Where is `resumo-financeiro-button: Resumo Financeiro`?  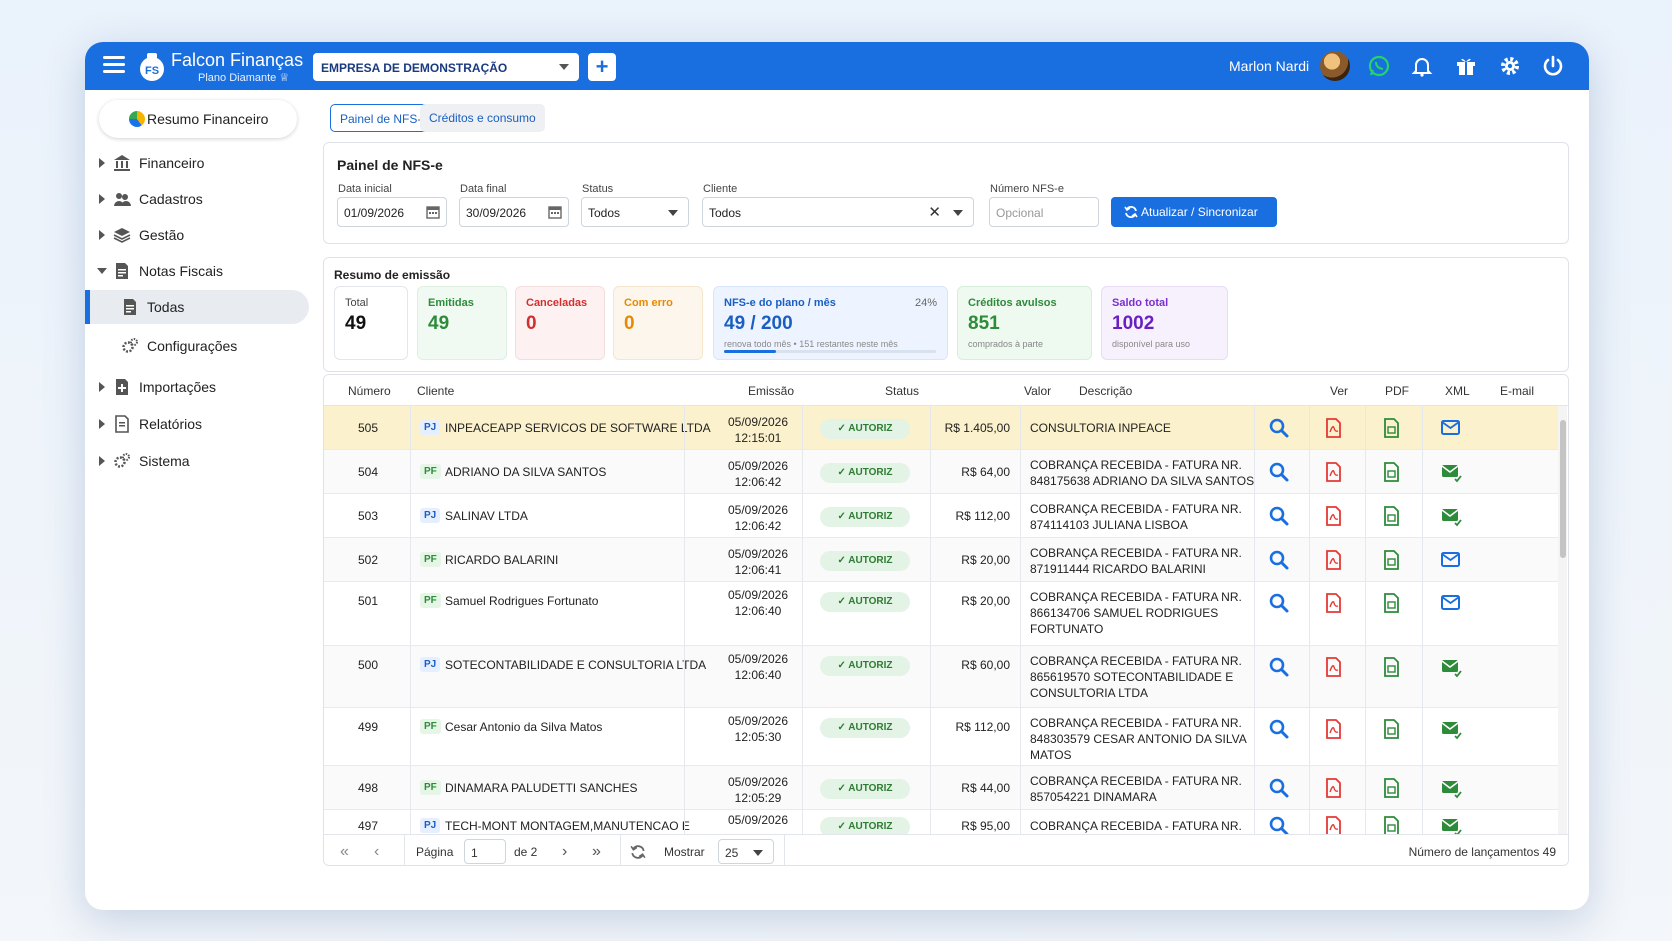
resumo-financeiro-button: Resumo Financeiro is located at coordinates (198, 119).